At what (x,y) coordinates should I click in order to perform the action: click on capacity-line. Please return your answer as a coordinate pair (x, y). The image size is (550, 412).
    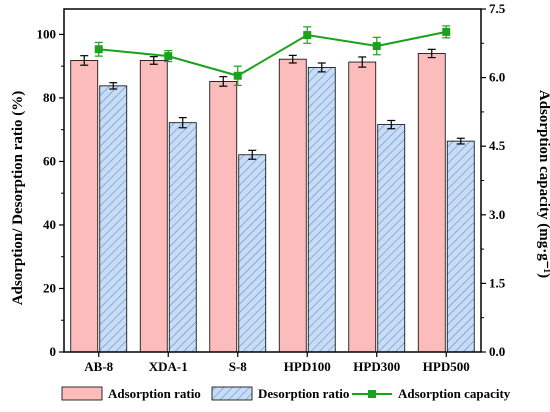
    Looking at the image, I should click on (272, 53).